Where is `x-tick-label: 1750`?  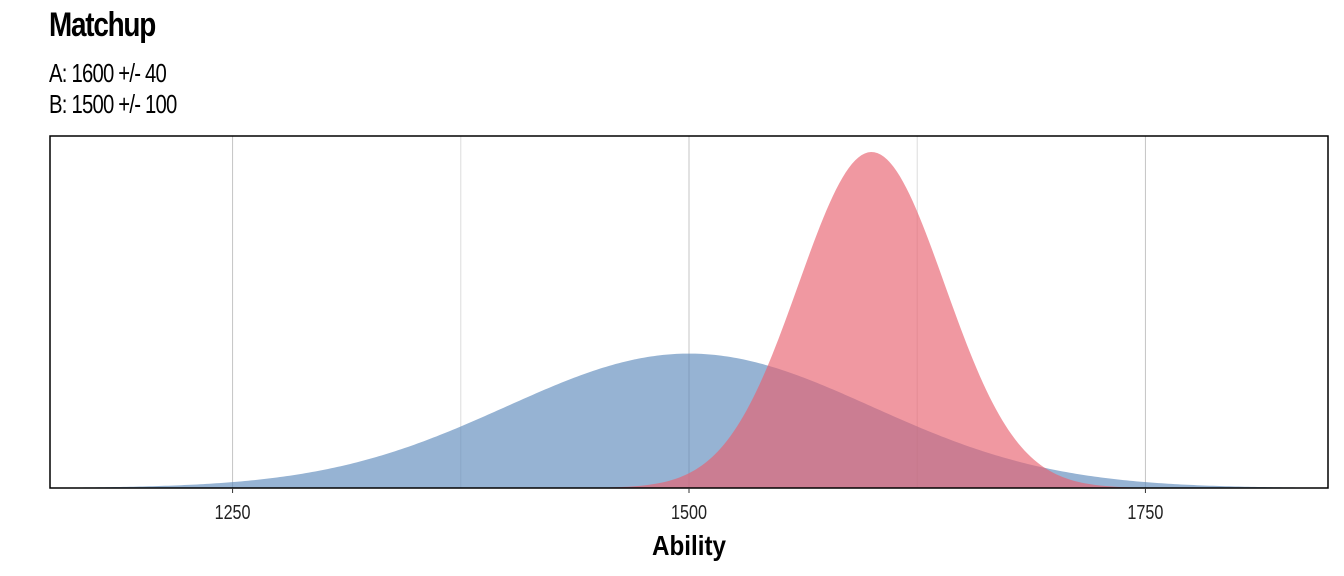
x-tick-label: 1750 is located at coordinates (1145, 513).